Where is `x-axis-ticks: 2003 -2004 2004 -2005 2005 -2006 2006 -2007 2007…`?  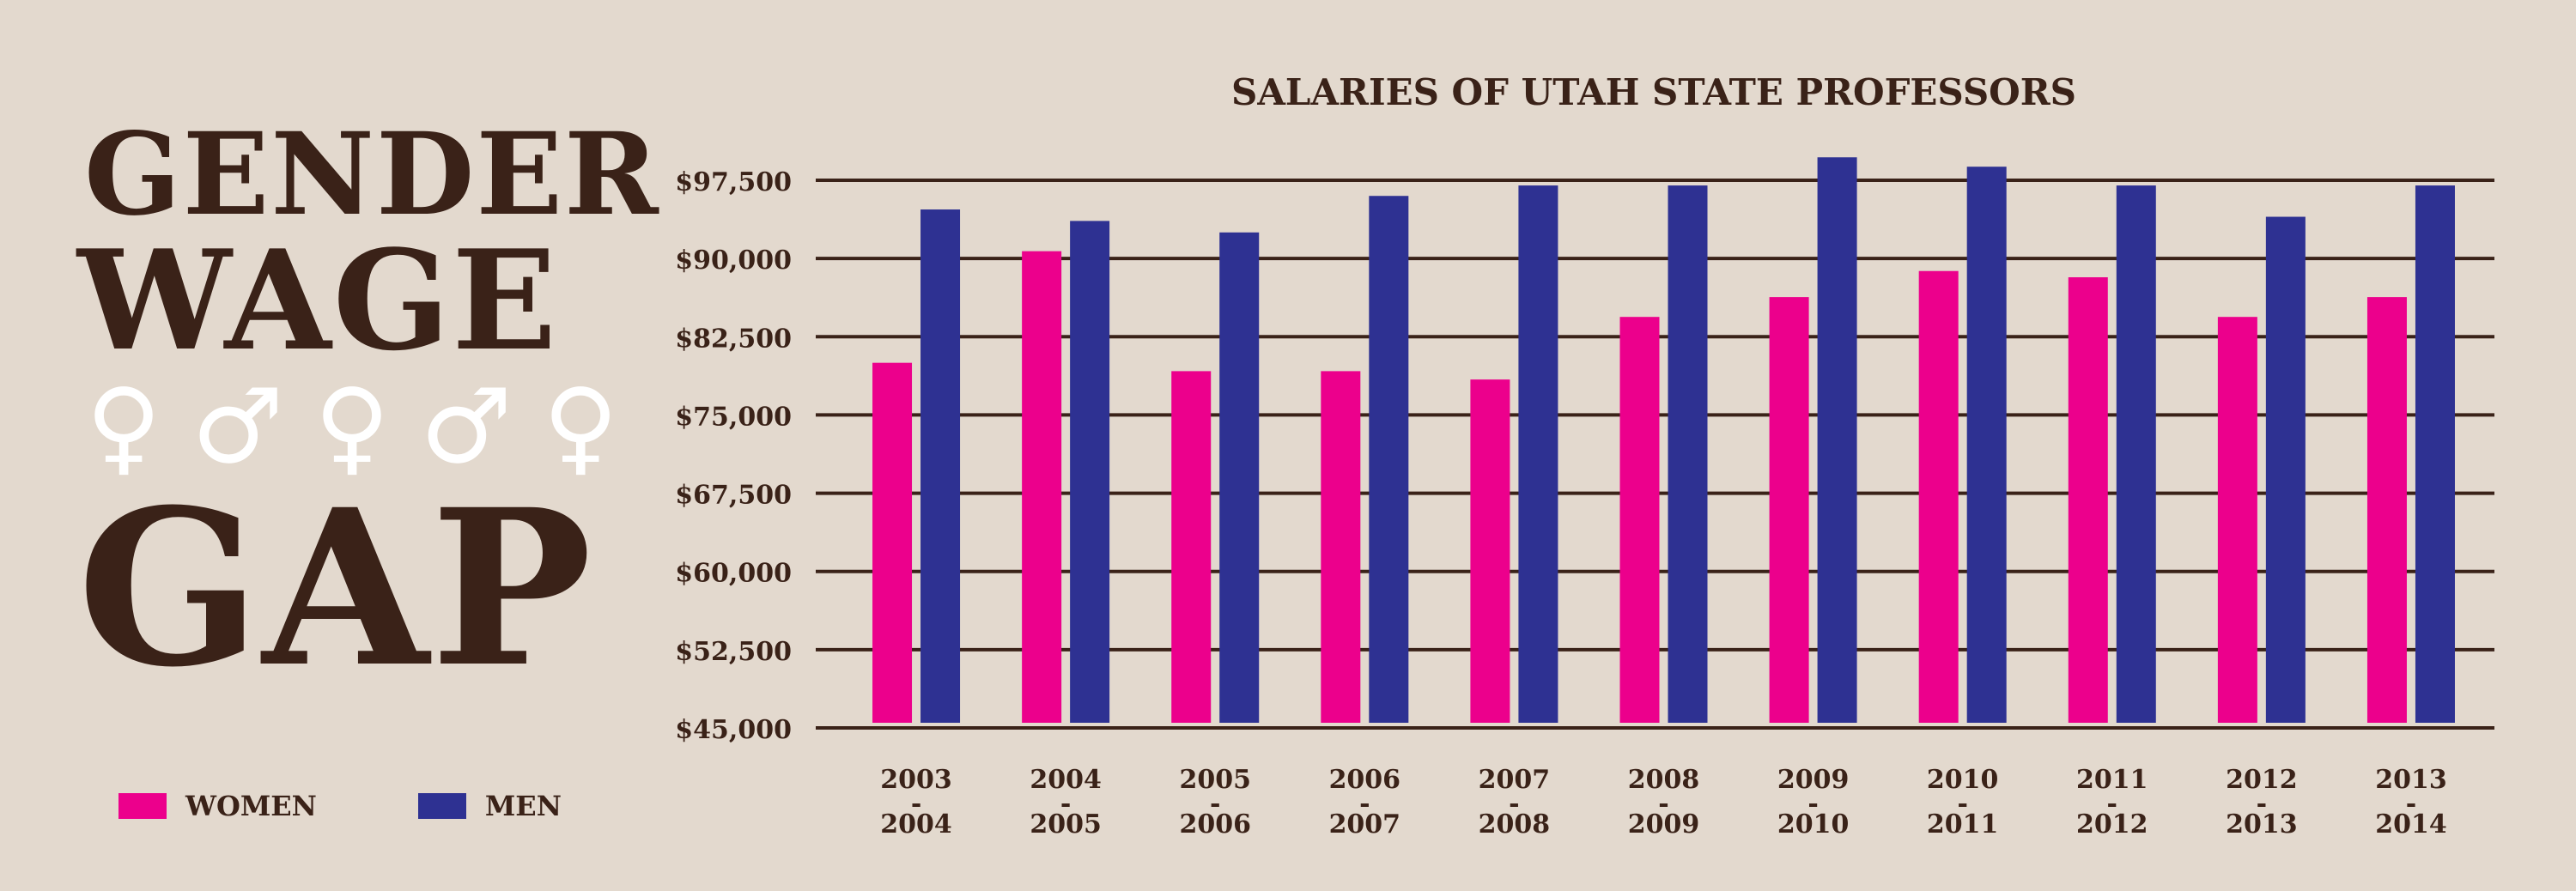
x-axis-ticks: 2003 -2004 2004 -2005 2005 -2006 2006 -2007 2007… is located at coordinates (1663, 802).